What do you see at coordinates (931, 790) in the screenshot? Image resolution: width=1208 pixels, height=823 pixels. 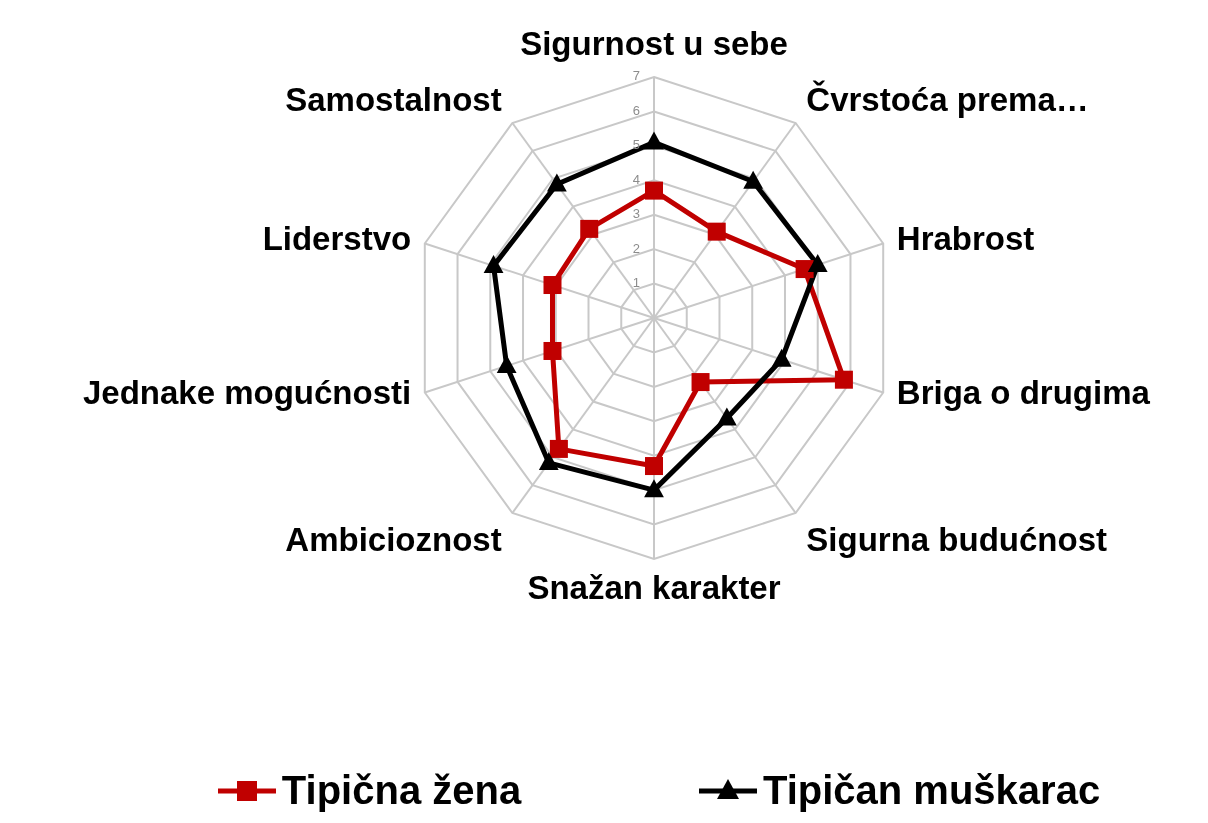 I see `legend-label: Tipičan muškarac` at bounding box center [931, 790].